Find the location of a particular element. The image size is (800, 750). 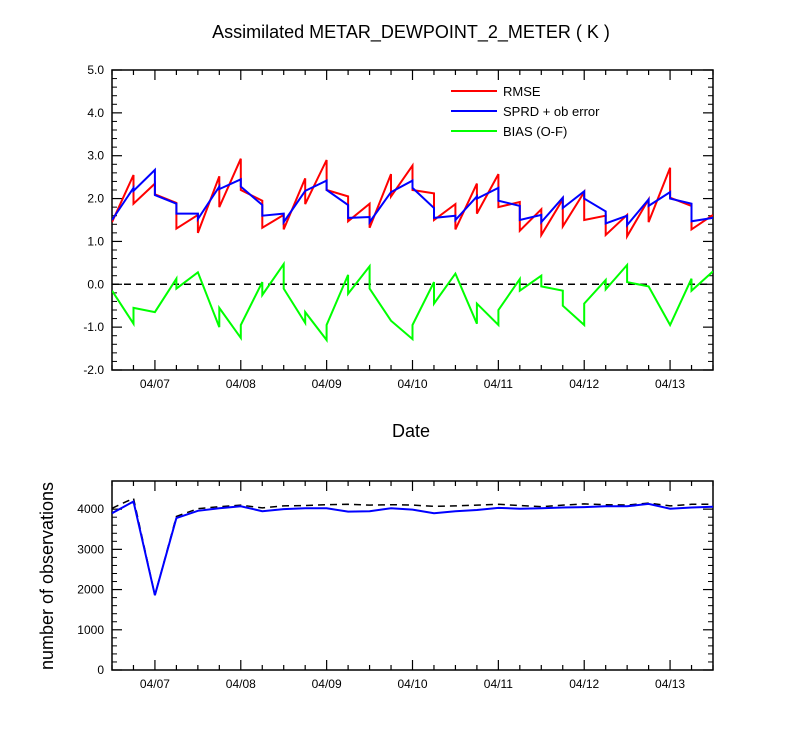

series-line-bias-o-f is located at coordinates (412, 301).